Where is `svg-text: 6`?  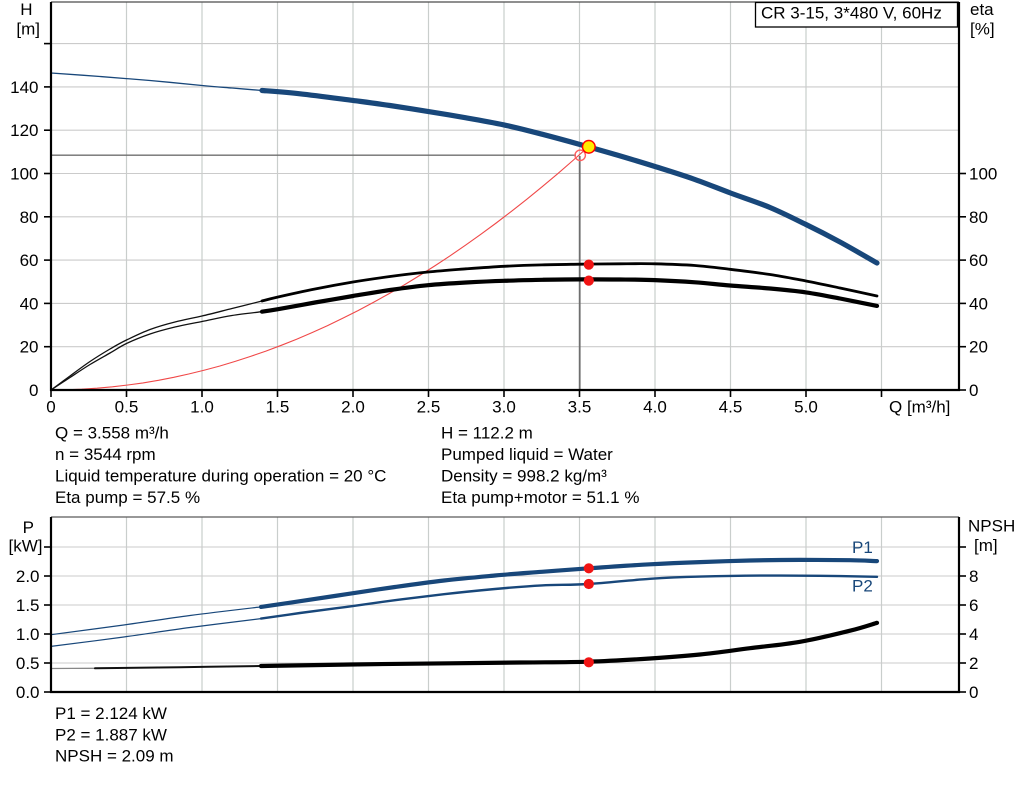 svg-text: 6 is located at coordinates (973, 605).